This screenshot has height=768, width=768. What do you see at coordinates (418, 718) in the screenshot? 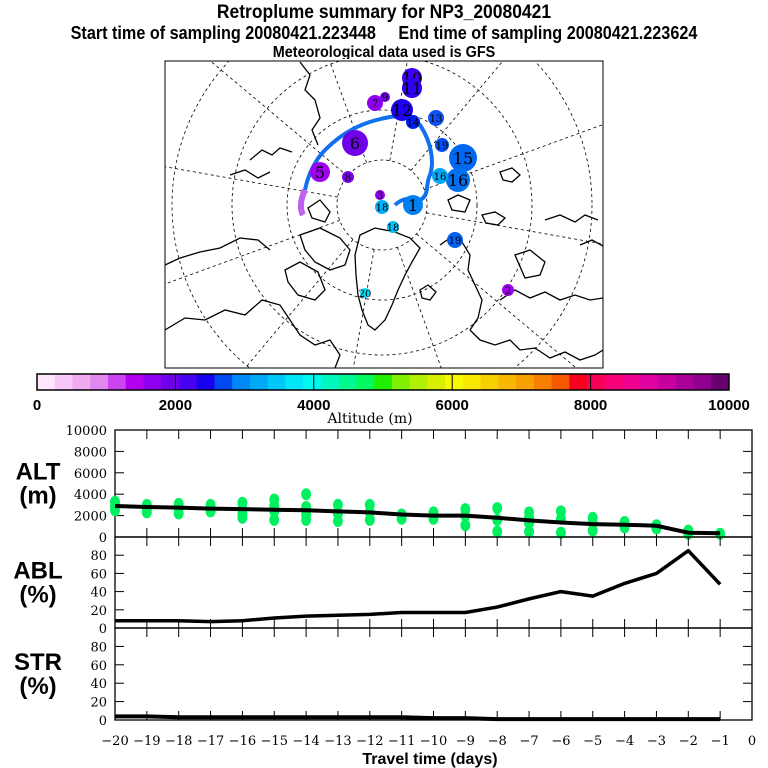
I see `str-line` at bounding box center [418, 718].